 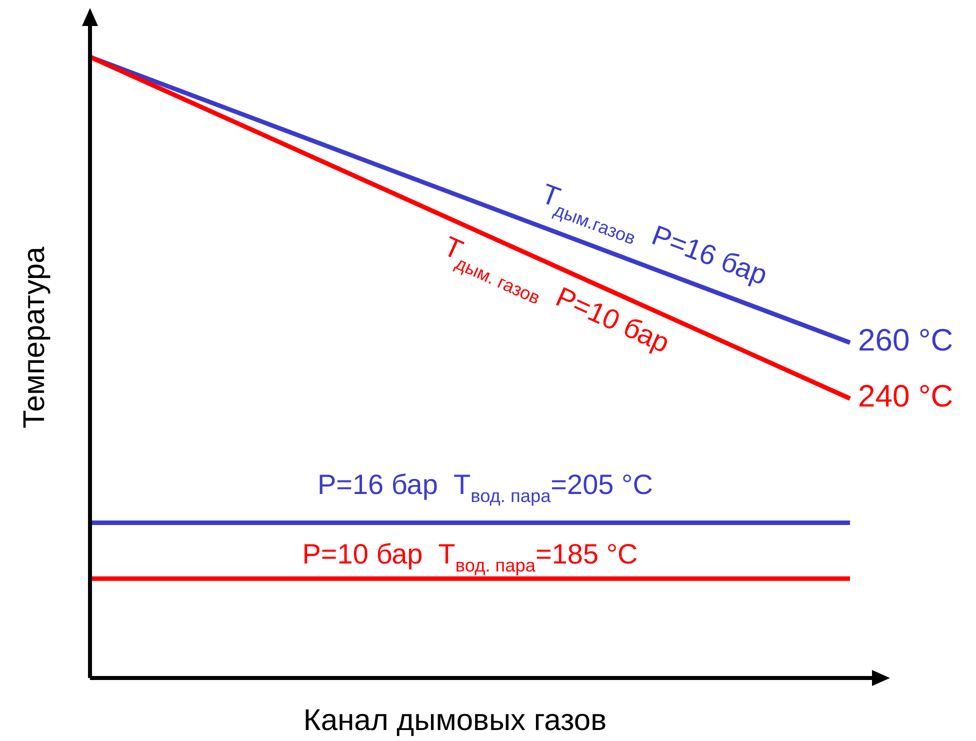 I want to click on annotation: 240 °C, so click(x=906, y=396).